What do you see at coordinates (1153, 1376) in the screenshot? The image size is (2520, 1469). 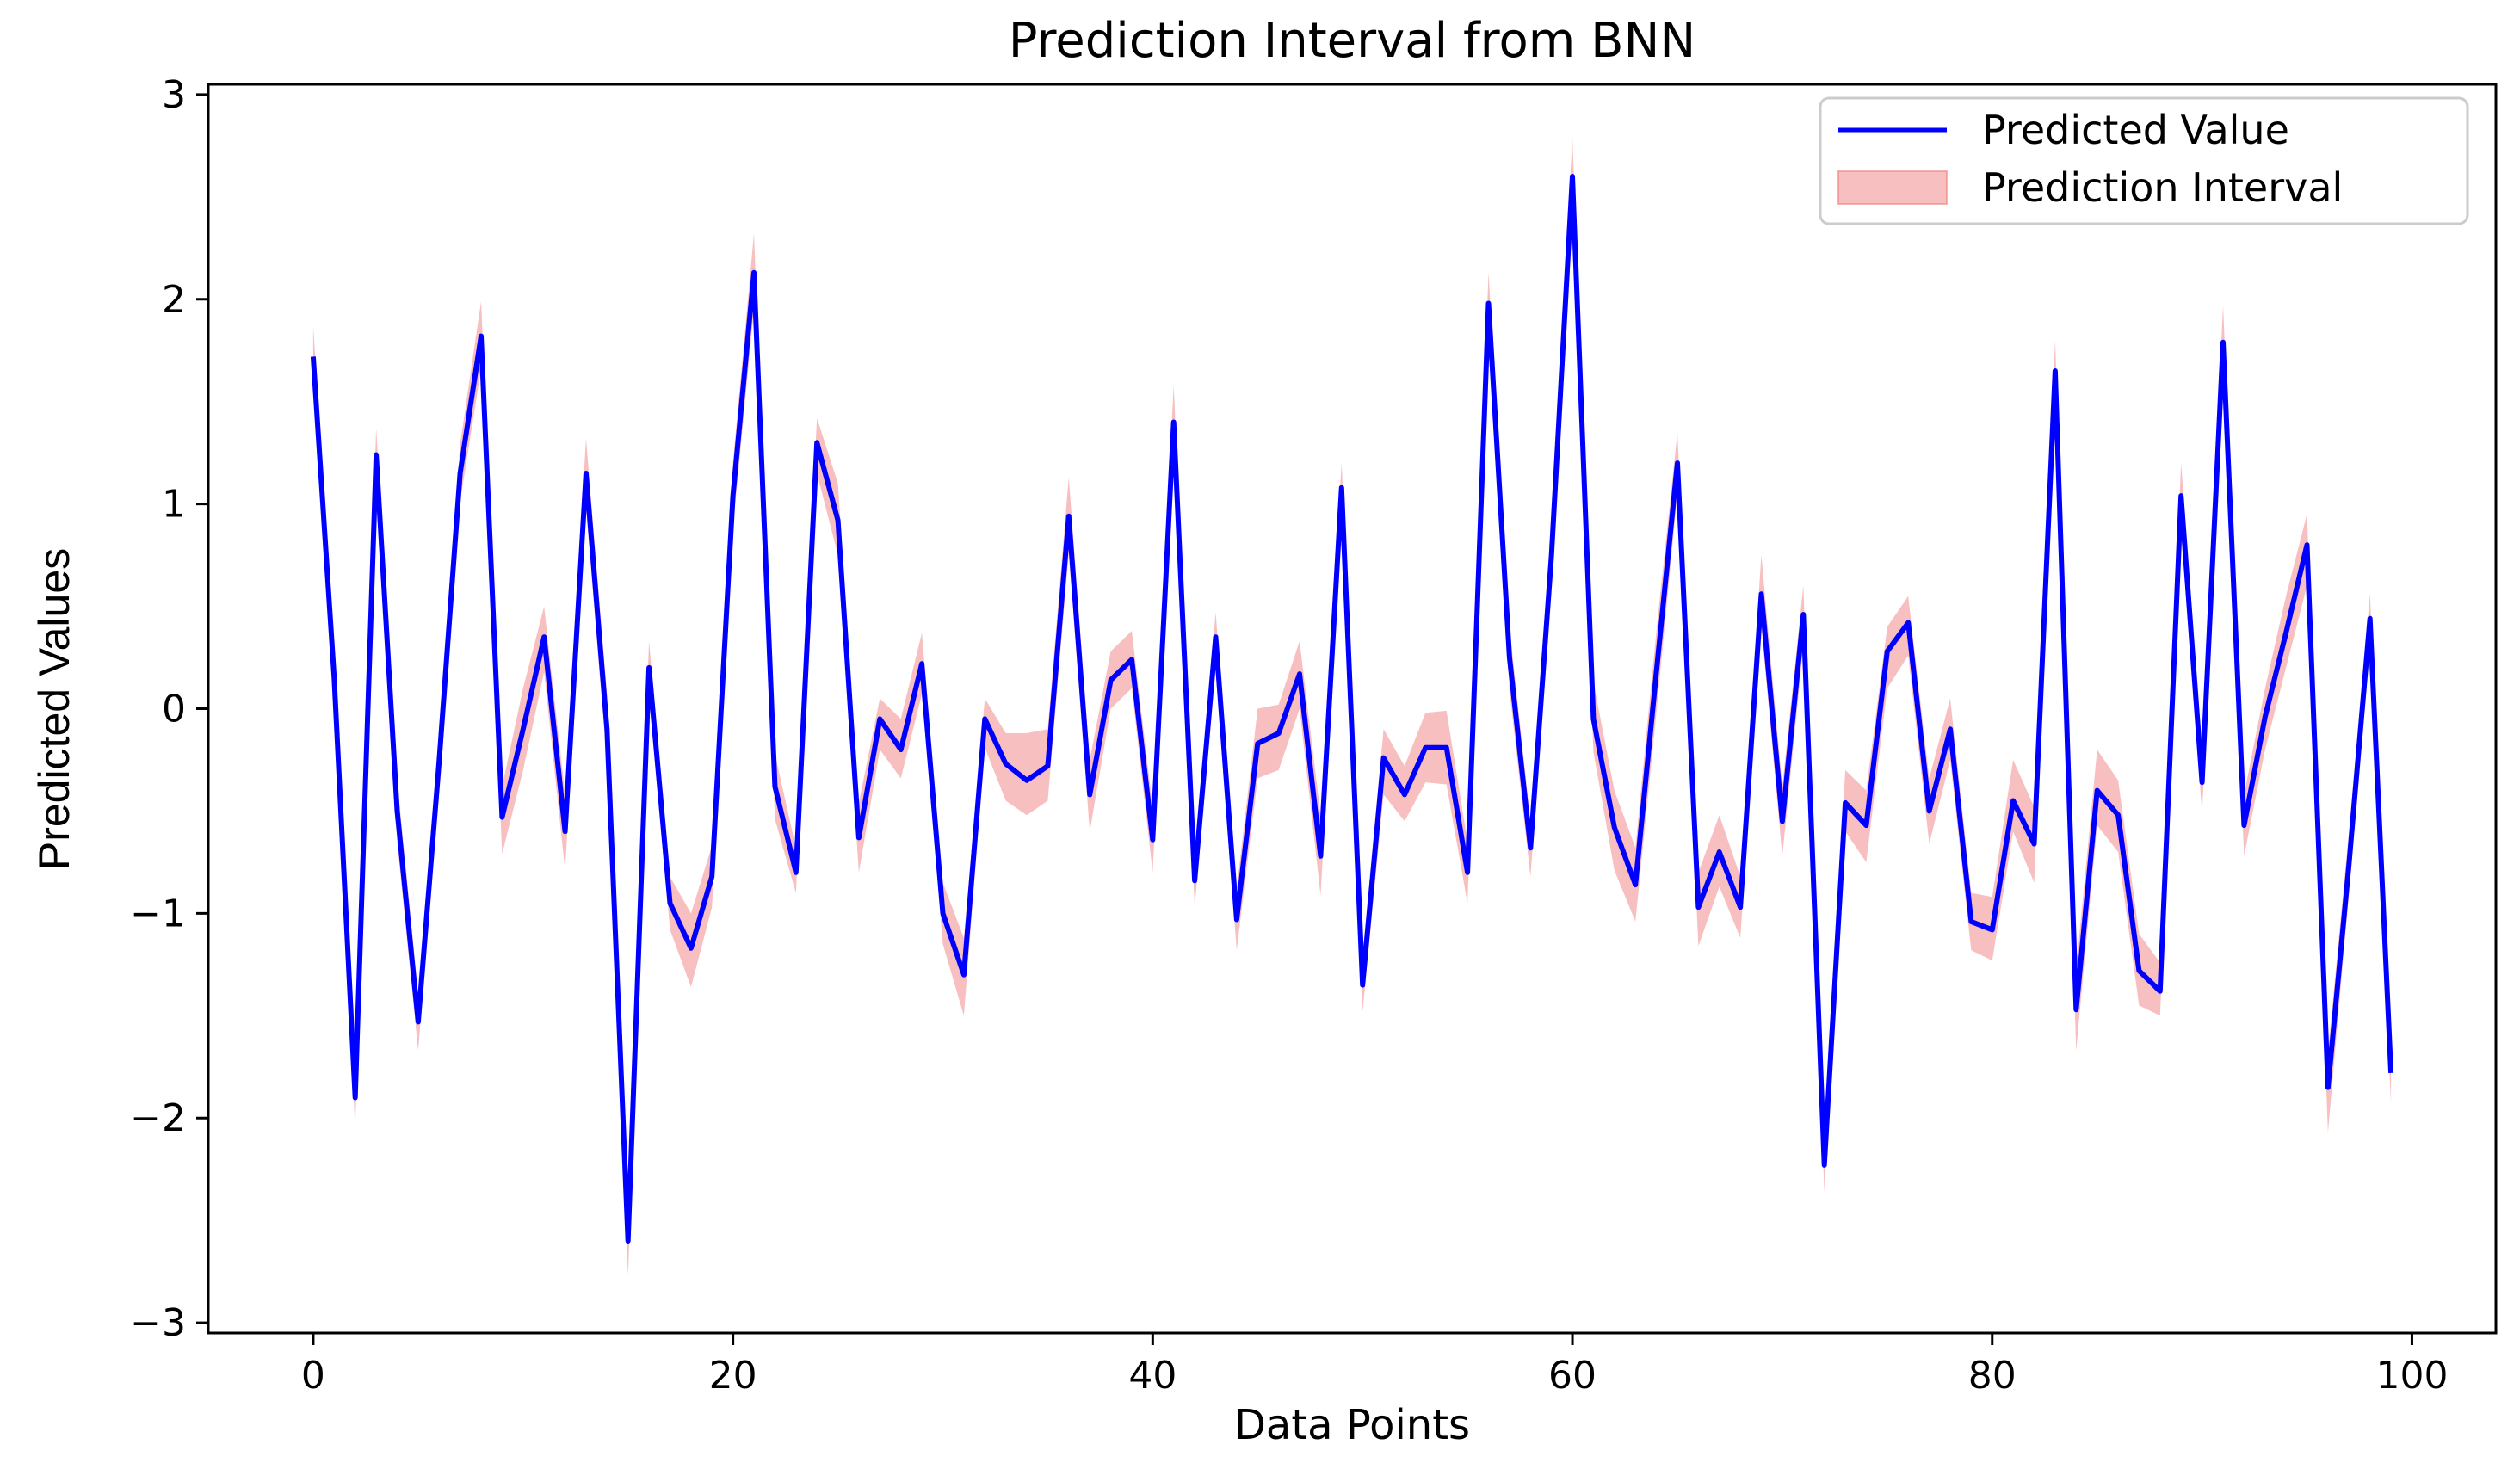 I see `x-tick-label: 40` at bounding box center [1153, 1376].